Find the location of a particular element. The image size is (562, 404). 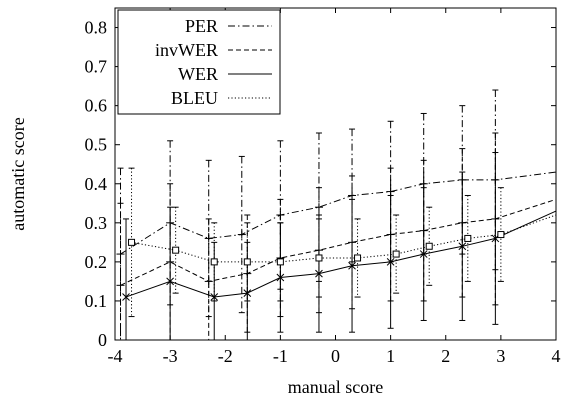

legend-label: PER is located at coordinates (201, 26).